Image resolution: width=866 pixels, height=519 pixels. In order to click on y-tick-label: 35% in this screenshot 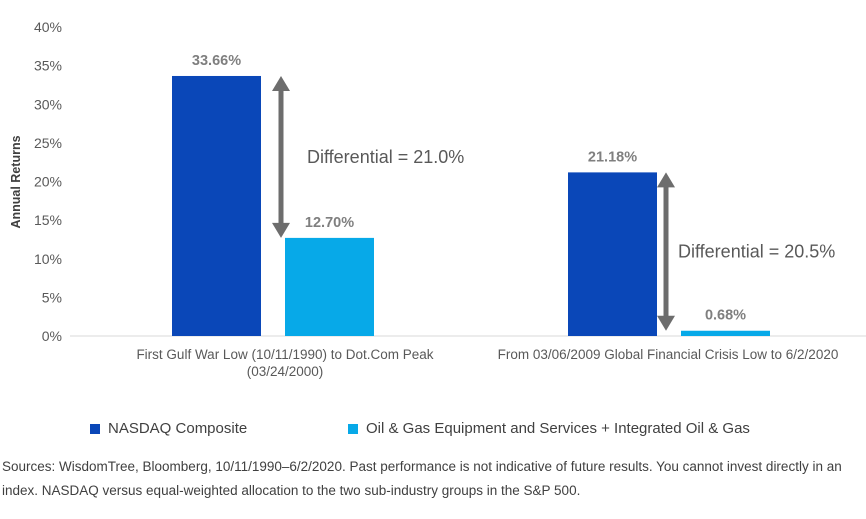, I will do `click(48, 66)`.